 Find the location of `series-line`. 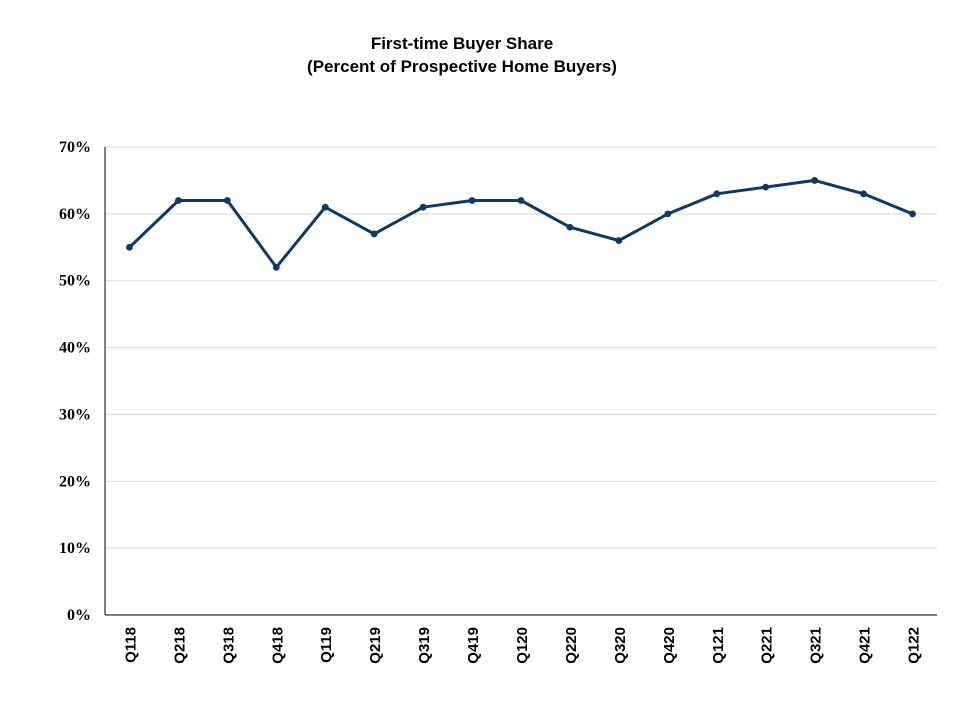

series-line is located at coordinates (521, 223).